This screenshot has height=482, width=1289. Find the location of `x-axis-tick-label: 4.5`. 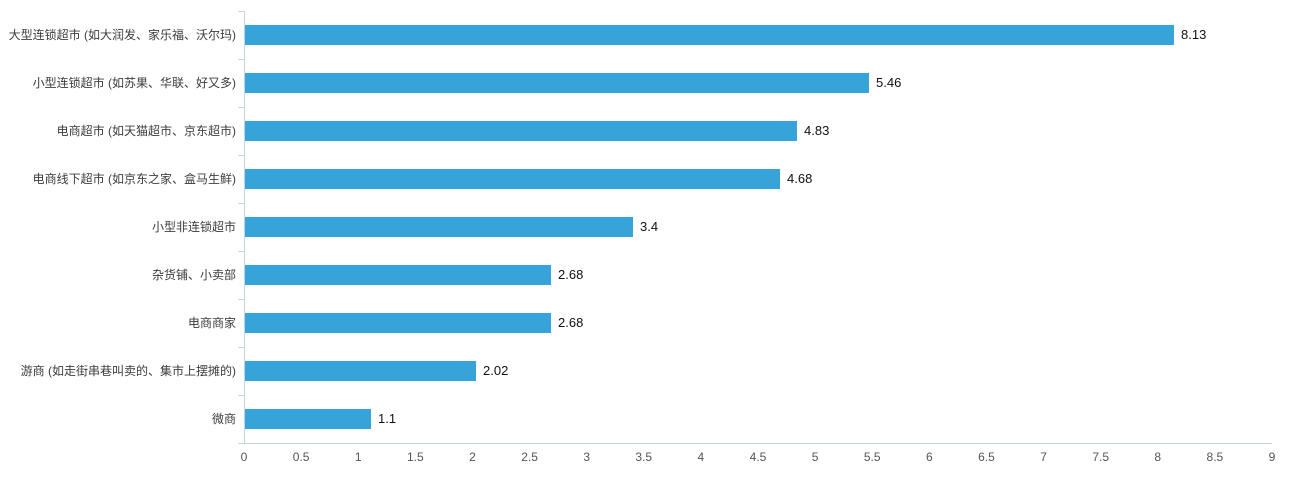

x-axis-tick-label: 4.5 is located at coordinates (758, 457).